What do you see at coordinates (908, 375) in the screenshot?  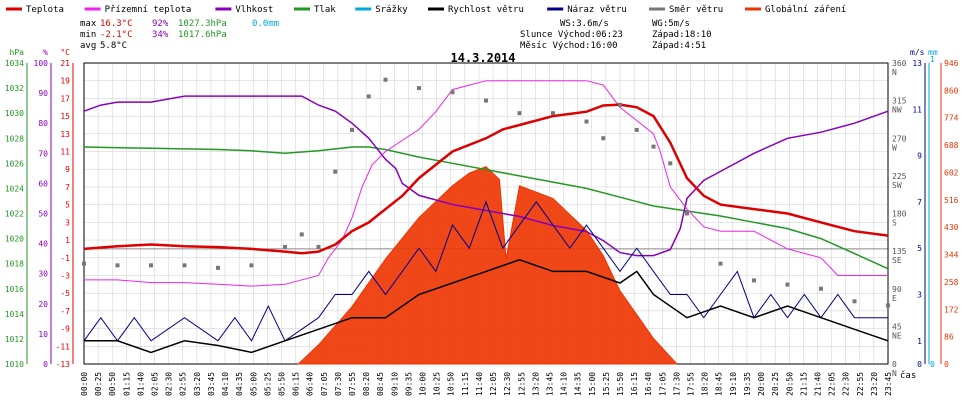 I see `x-axis-label: čas` at bounding box center [908, 375].